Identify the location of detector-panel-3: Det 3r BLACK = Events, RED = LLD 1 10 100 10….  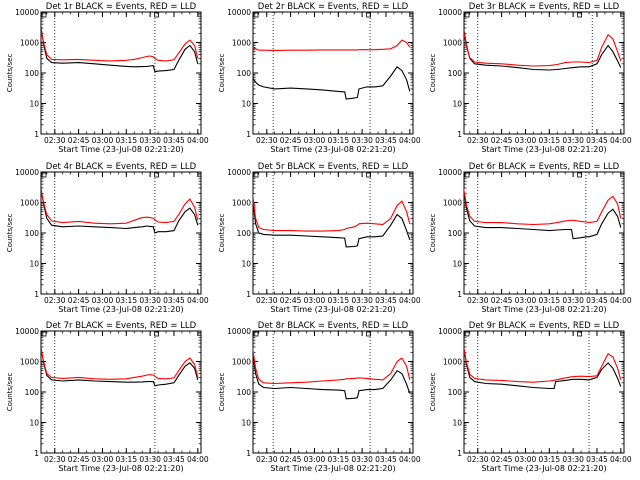
(530, 78).